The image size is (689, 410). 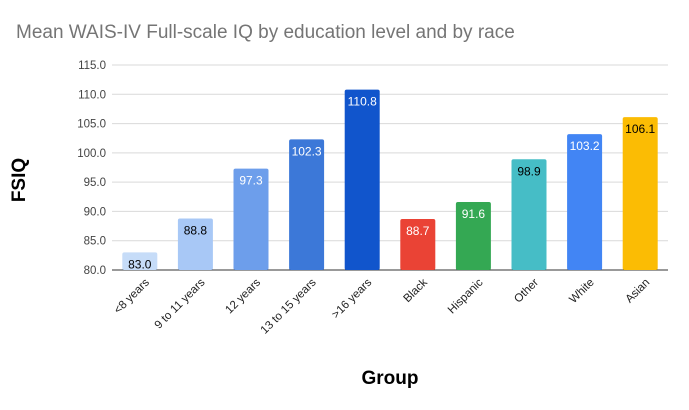 What do you see at coordinates (637, 291) in the screenshot?
I see `category-label: Asian` at bounding box center [637, 291].